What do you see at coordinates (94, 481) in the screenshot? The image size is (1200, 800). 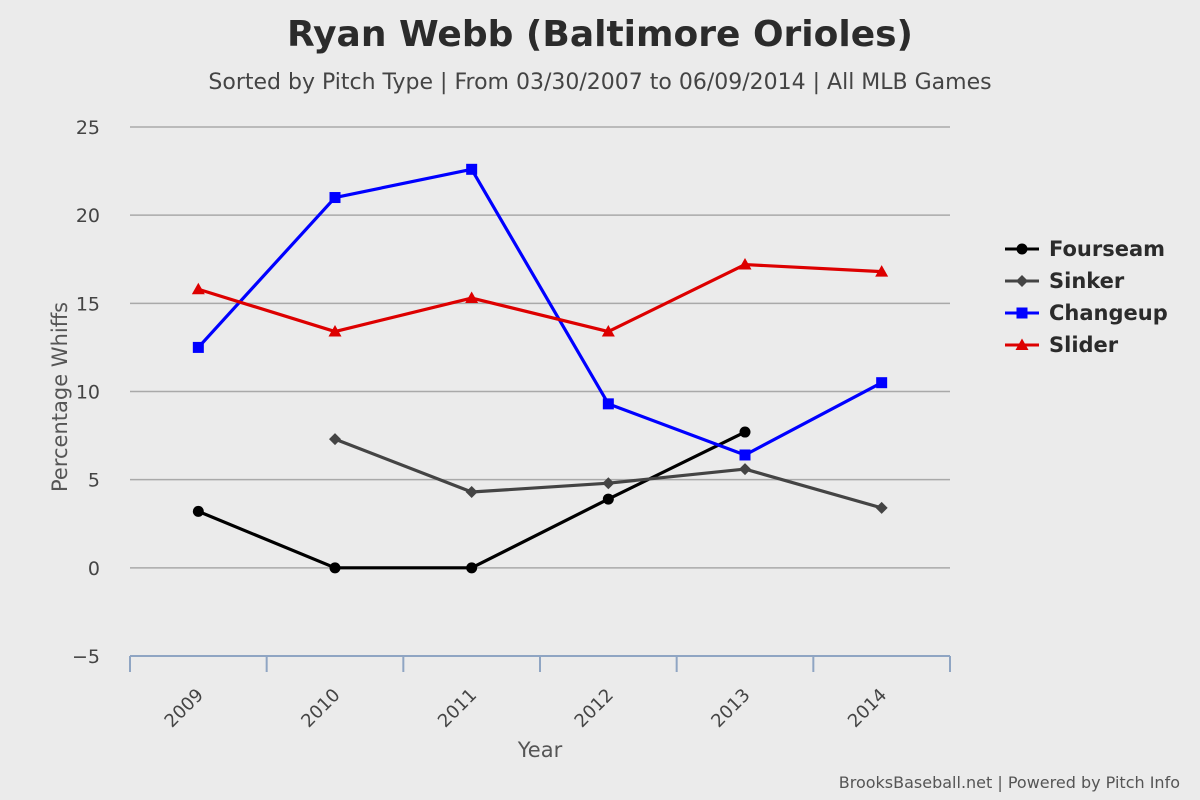 I see `y-tick-label: 5` at bounding box center [94, 481].